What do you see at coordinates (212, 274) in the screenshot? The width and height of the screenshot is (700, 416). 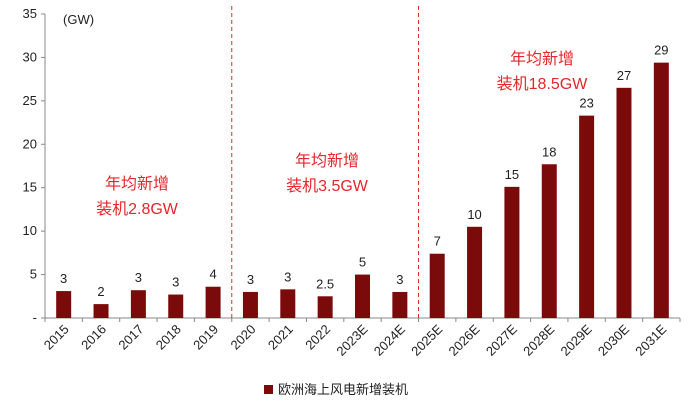 I see `data-label: 4` at bounding box center [212, 274].